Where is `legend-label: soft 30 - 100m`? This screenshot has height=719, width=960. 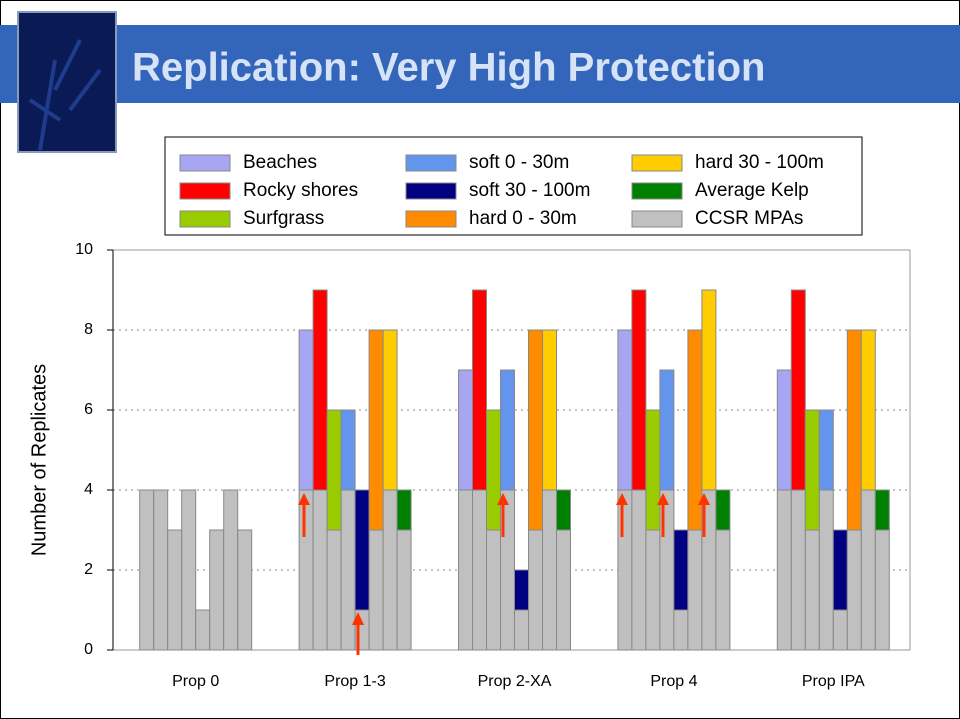 legend-label: soft 30 - 100m is located at coordinates (529, 190).